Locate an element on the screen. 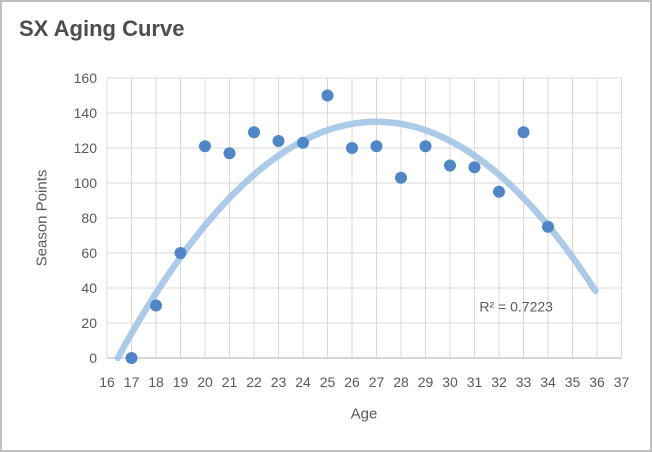 Image resolution: width=652 pixels, height=452 pixels. x-tick-label: 18 is located at coordinates (156, 382).